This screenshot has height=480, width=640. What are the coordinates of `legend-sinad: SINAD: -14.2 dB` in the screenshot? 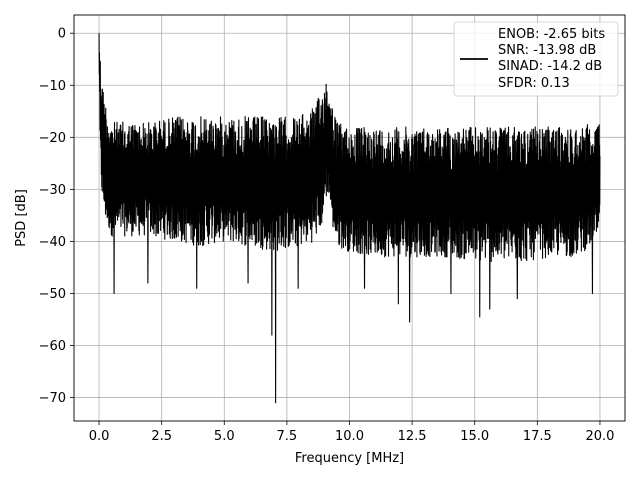 It's located at (550, 66).